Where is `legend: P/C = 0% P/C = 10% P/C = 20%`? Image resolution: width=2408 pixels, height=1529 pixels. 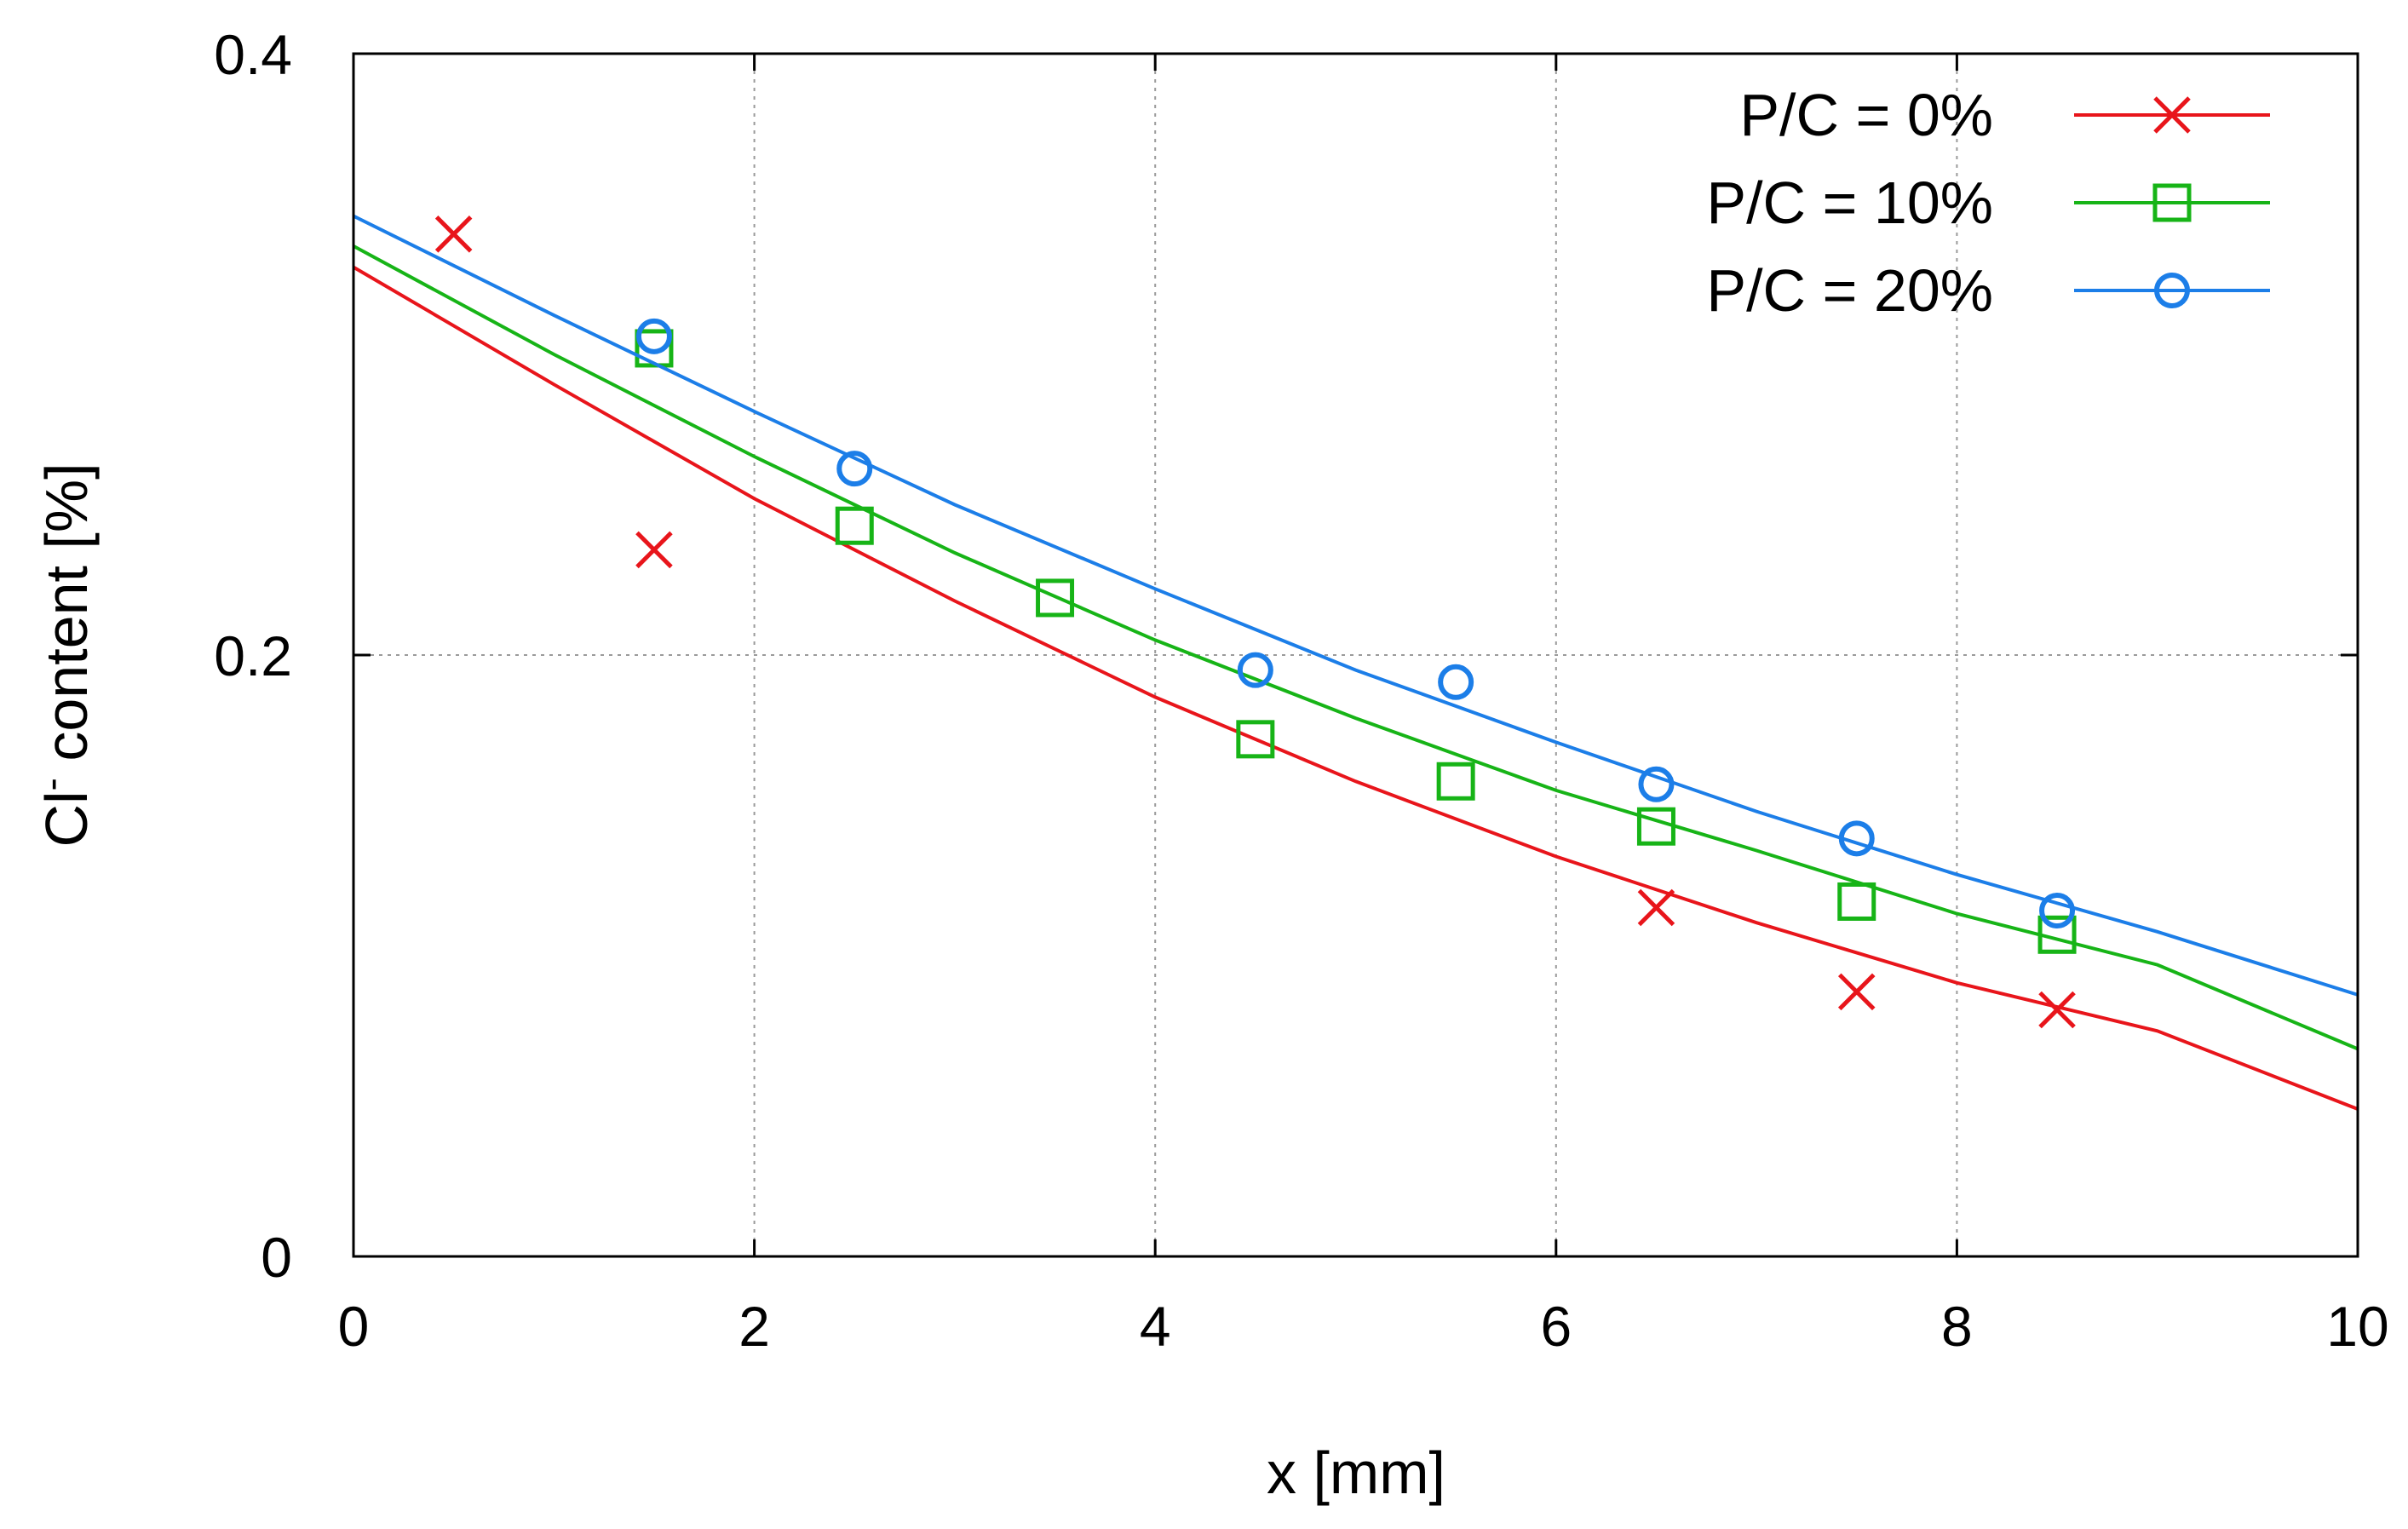
legend: P/C = 0% P/C = 10% P/C = 20% is located at coordinates (1988, 203).